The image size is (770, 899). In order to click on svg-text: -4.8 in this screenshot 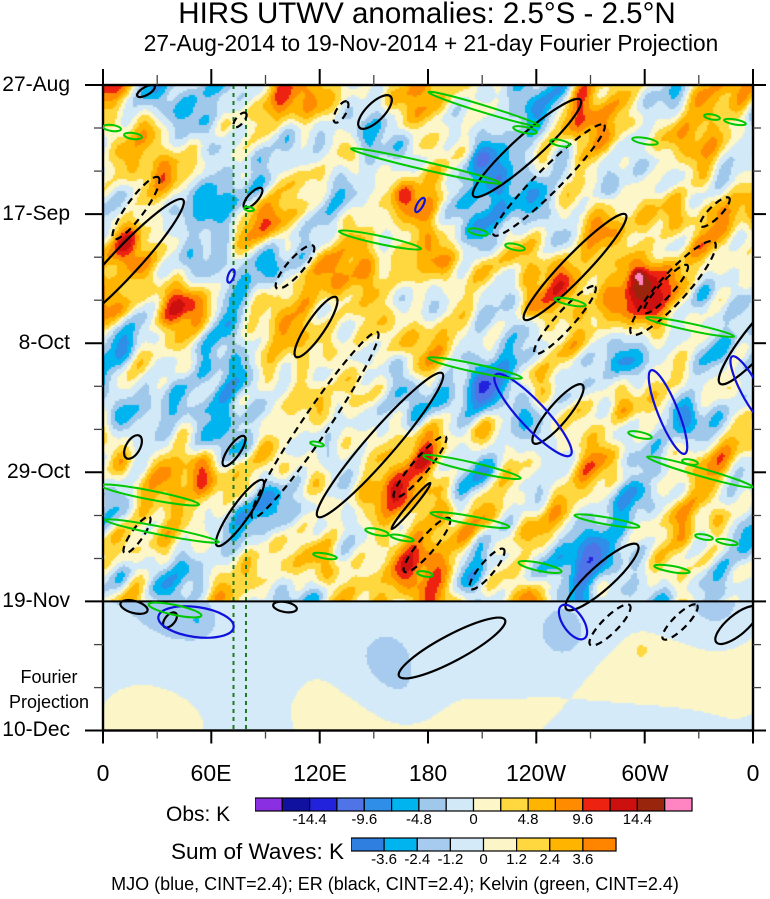, I will do `click(419, 819)`.